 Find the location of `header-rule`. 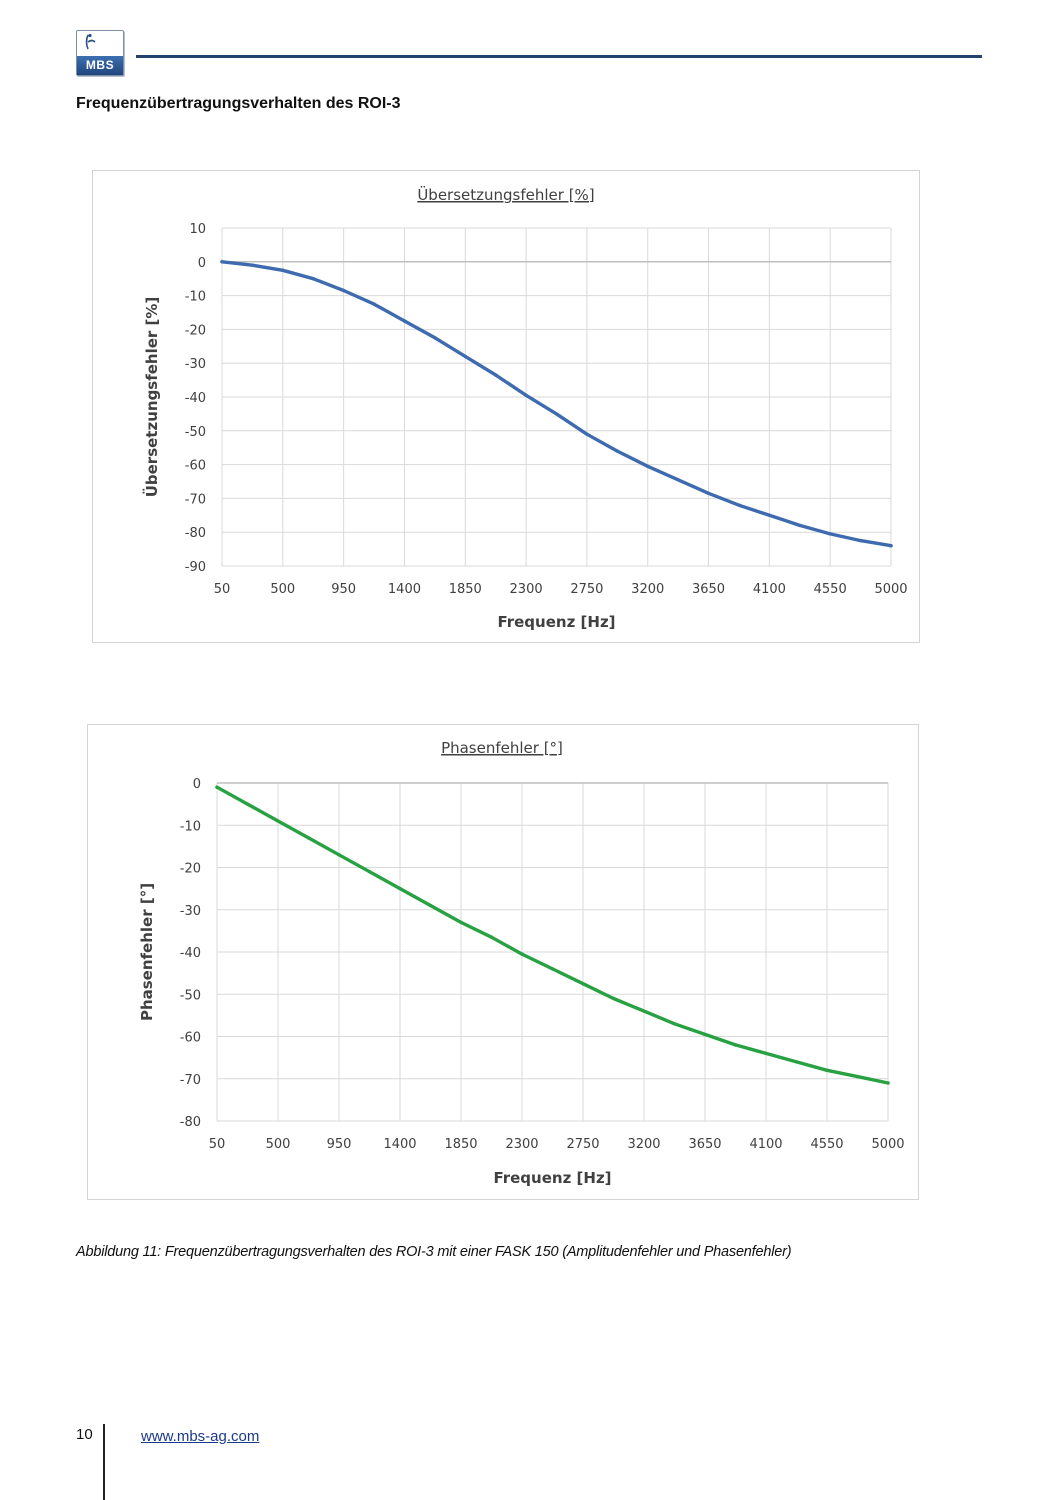

header-rule is located at coordinates (559, 56).